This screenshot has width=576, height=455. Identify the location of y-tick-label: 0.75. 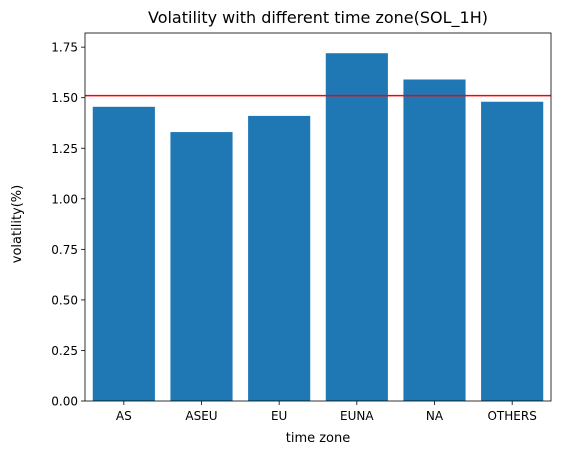
(64, 250).